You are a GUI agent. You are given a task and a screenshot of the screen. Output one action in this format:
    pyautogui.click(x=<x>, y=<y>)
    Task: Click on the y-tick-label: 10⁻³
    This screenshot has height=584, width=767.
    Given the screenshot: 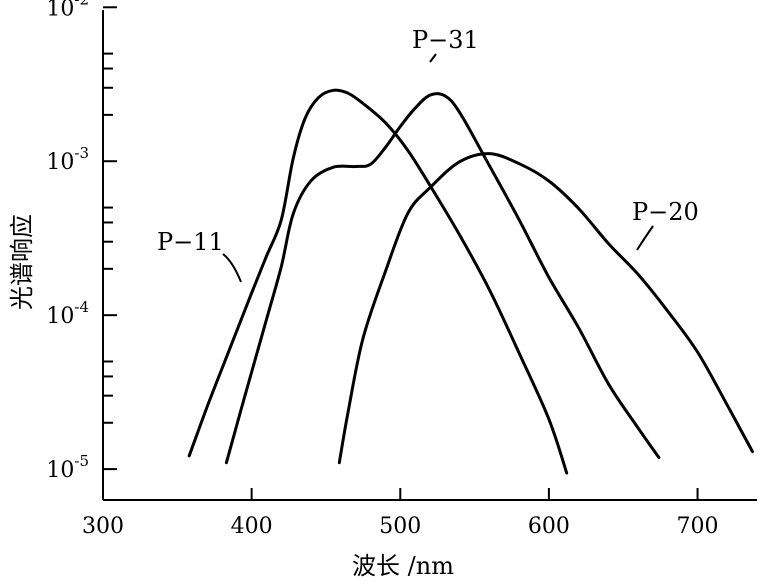 What is the action you would take?
    pyautogui.click(x=67, y=159)
    